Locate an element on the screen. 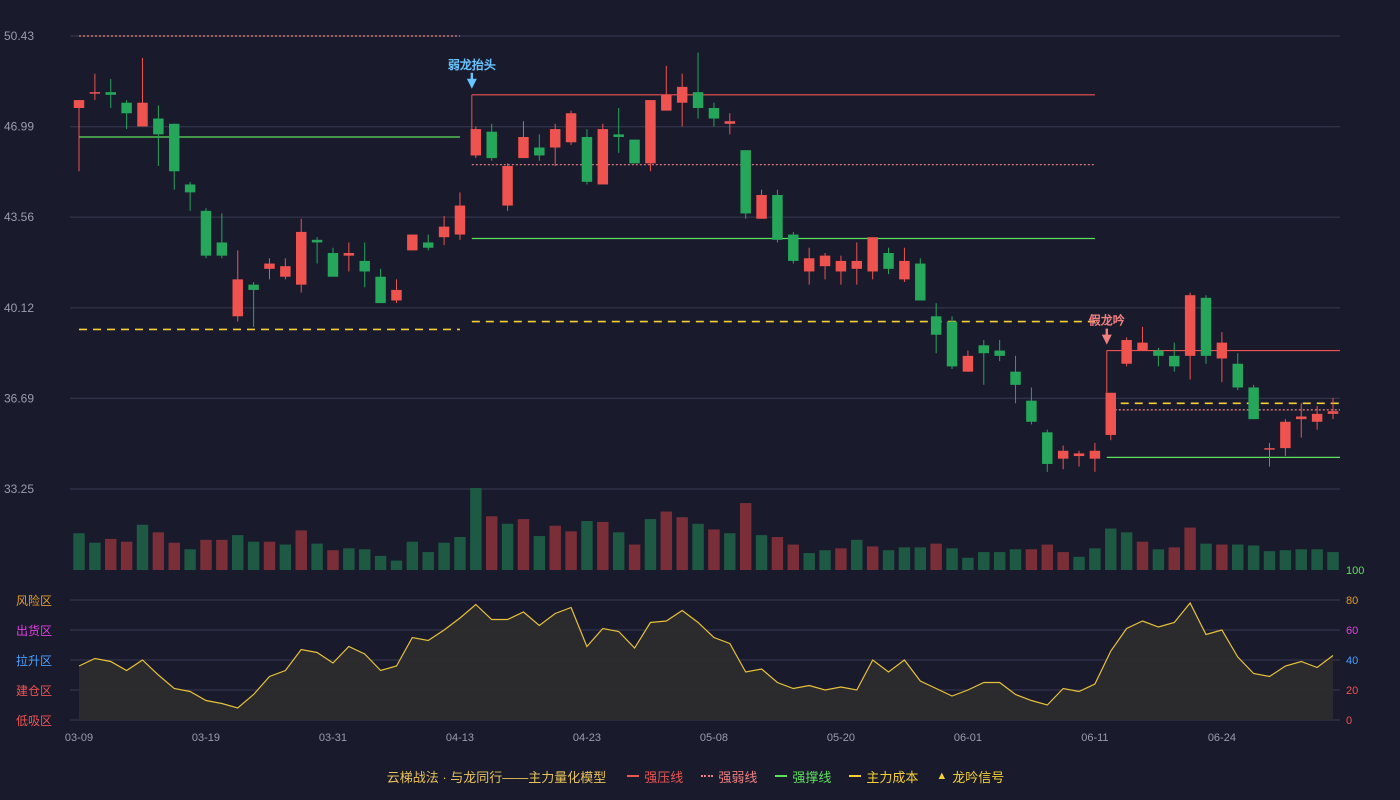 Image resolution: width=1400 pixels, height=800 pixels. zone-label: 风险区 is located at coordinates (34, 600).